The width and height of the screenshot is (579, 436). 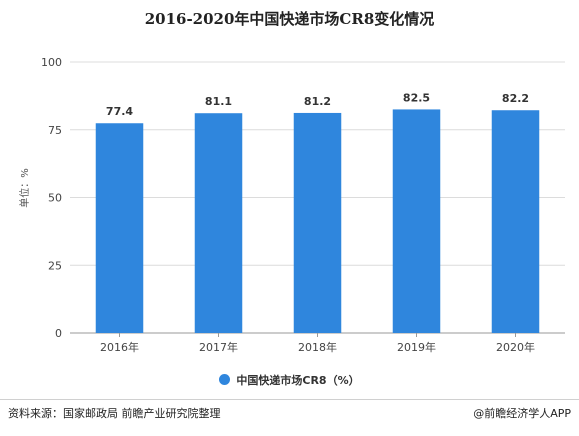 What do you see at coordinates (218, 347) in the screenshot?
I see `x-tick-label: 2017年` at bounding box center [218, 347].